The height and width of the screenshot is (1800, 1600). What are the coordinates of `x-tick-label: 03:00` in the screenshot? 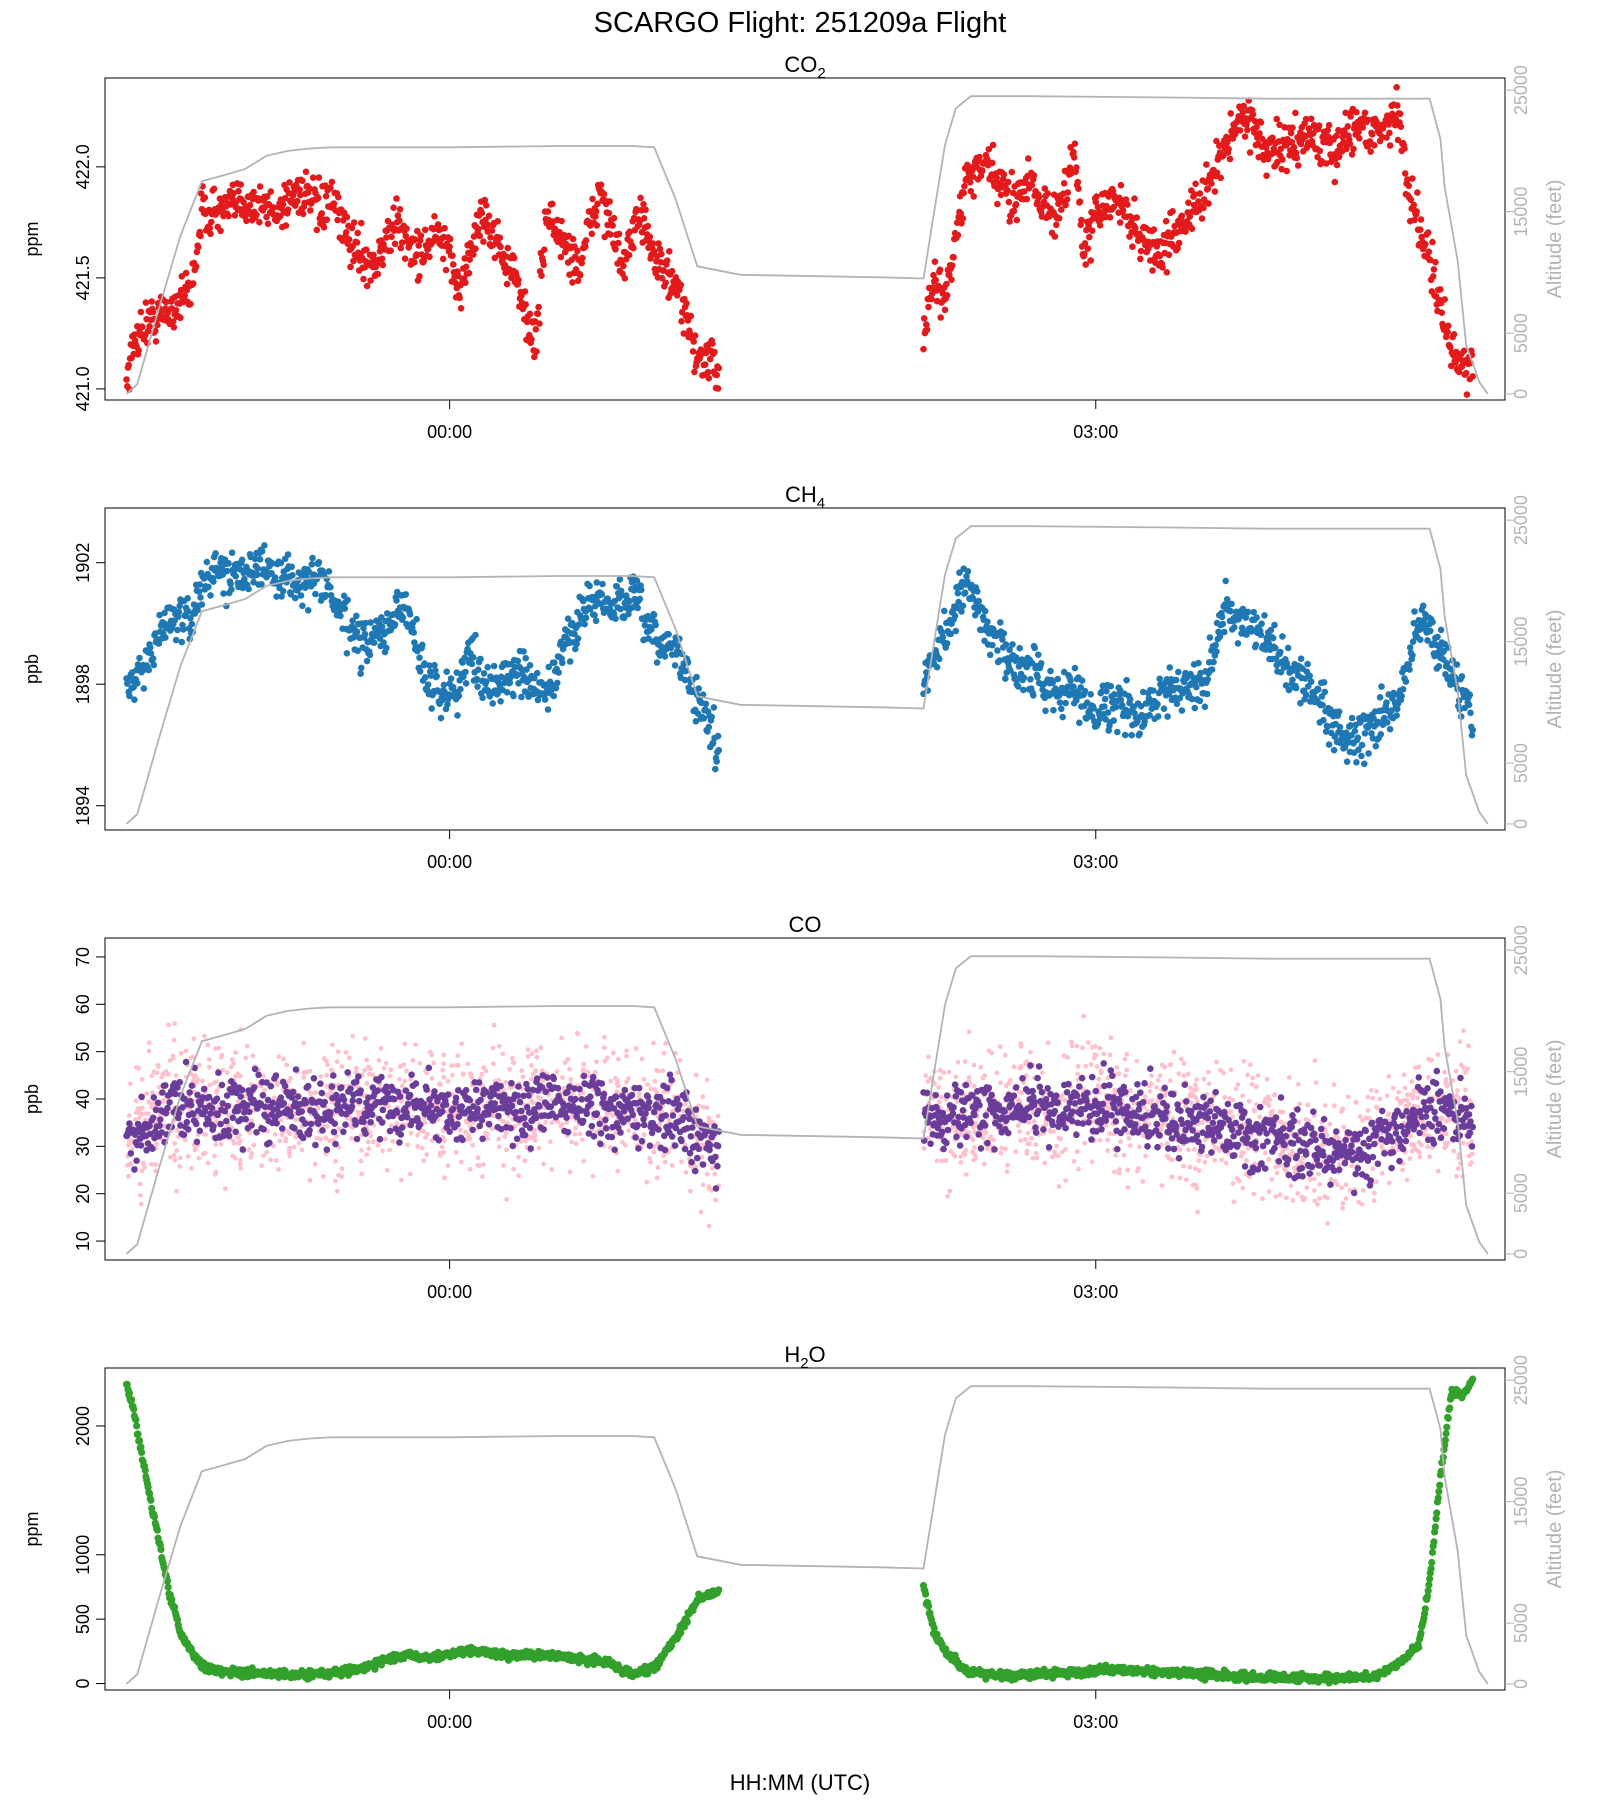 It's located at (1095, 1292).